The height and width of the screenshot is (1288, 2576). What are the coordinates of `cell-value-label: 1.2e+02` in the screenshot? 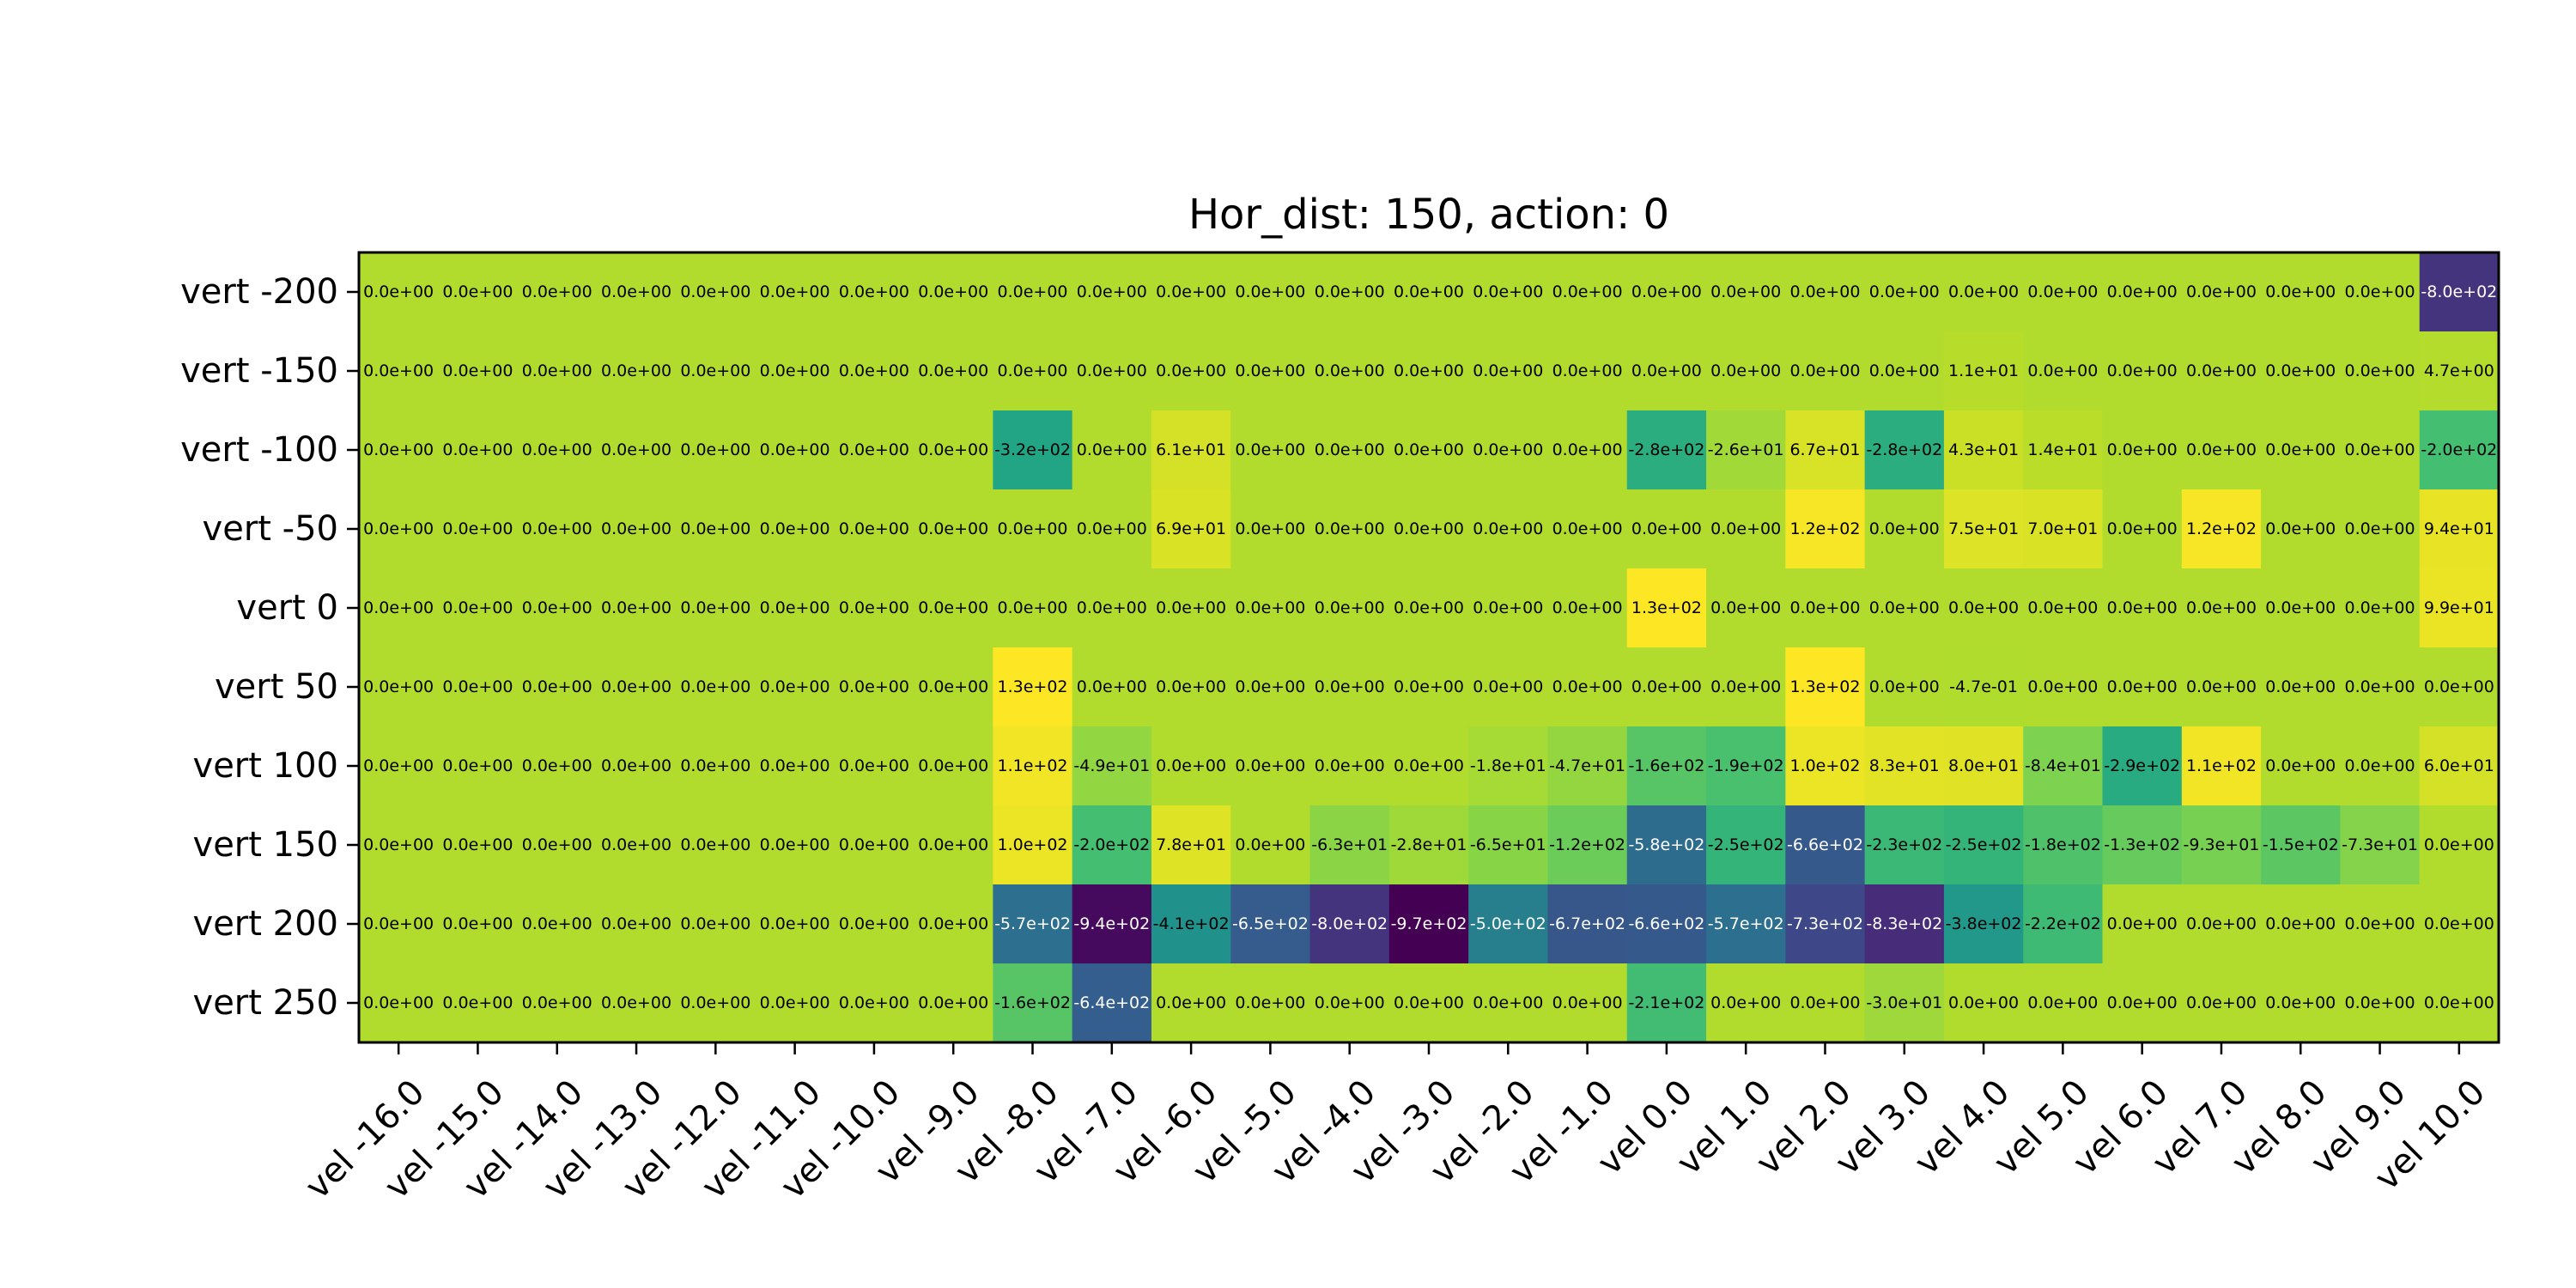 It's located at (1824, 528).